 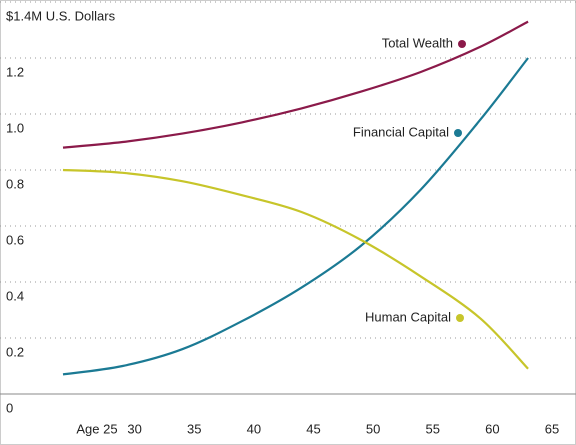 I want to click on x-tick-label: 40, so click(x=254, y=428).